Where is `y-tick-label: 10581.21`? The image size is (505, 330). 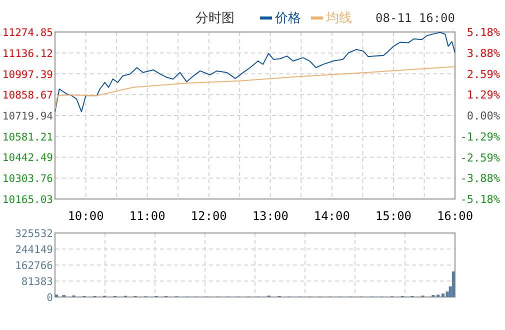 y-tick-label: 10581.21 is located at coordinates (27, 137).